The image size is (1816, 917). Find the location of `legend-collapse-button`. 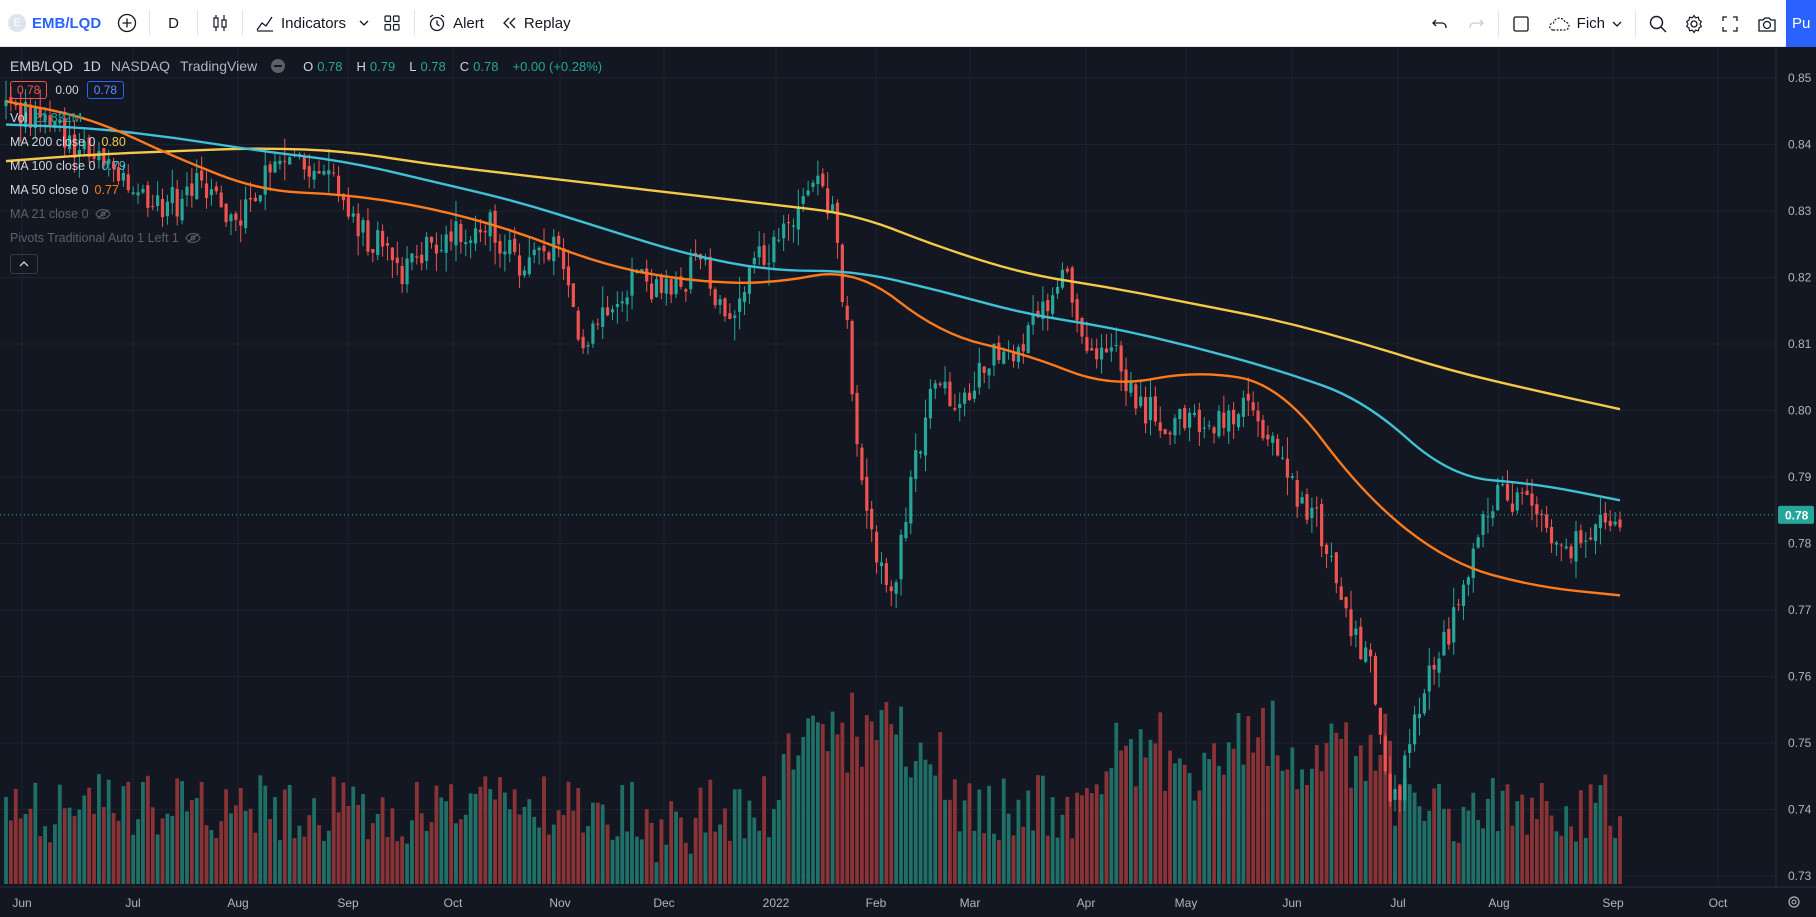

legend-collapse-button is located at coordinates (24, 264).